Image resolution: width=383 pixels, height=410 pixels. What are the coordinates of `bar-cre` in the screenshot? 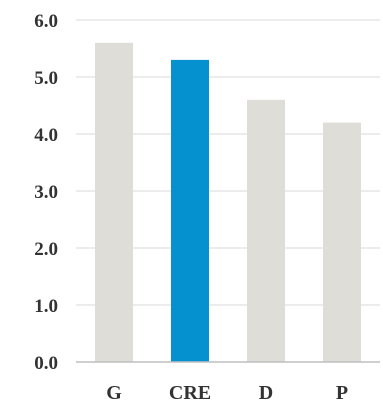 It's located at (190, 211).